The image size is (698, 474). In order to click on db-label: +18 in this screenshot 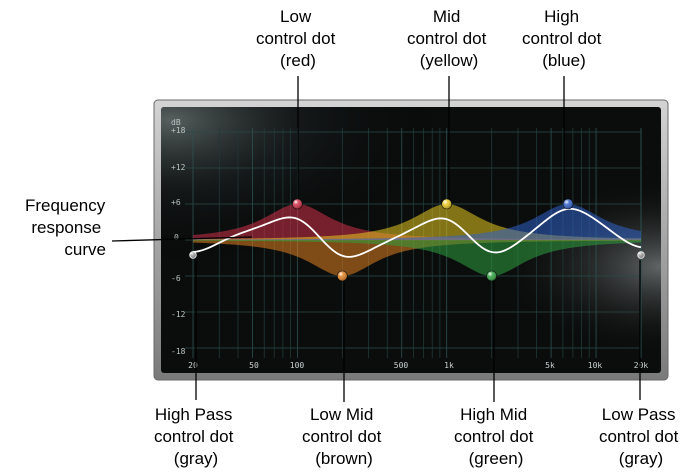, I will do `click(178, 130)`.